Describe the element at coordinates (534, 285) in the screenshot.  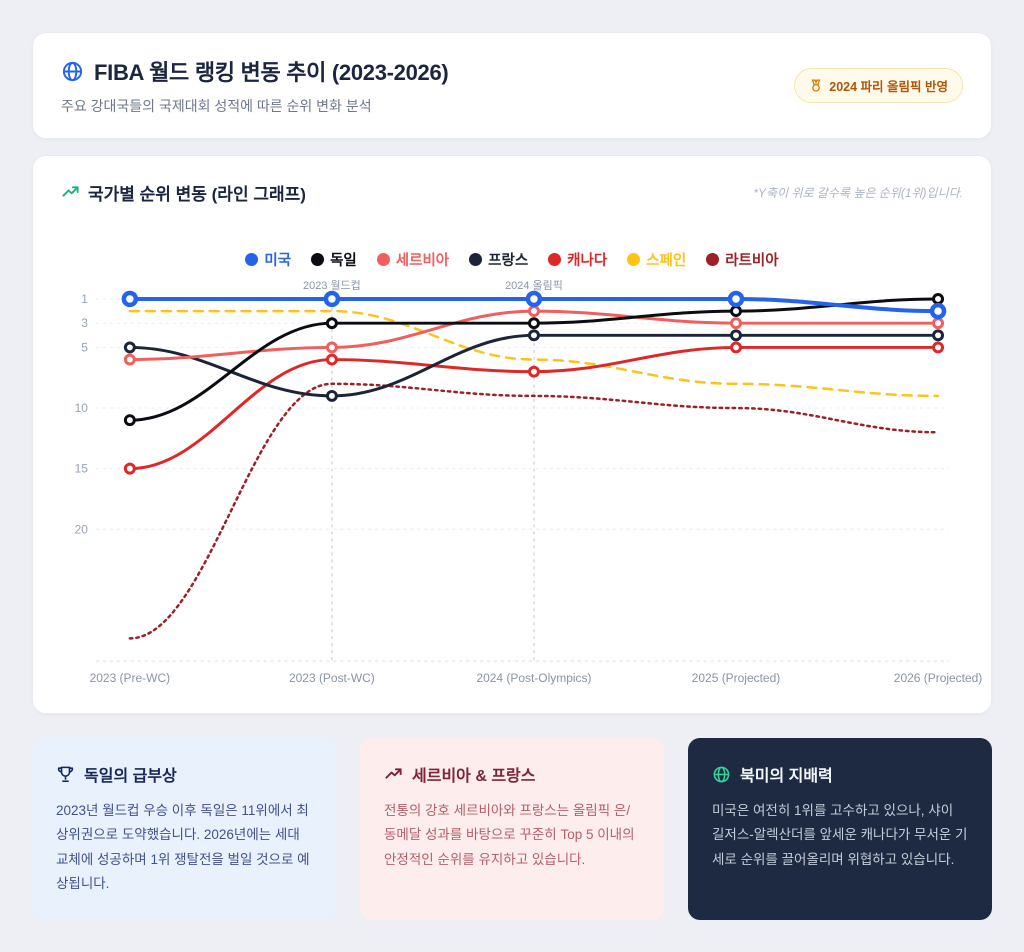
I see `event-label: 2024 올림픽` at that location.